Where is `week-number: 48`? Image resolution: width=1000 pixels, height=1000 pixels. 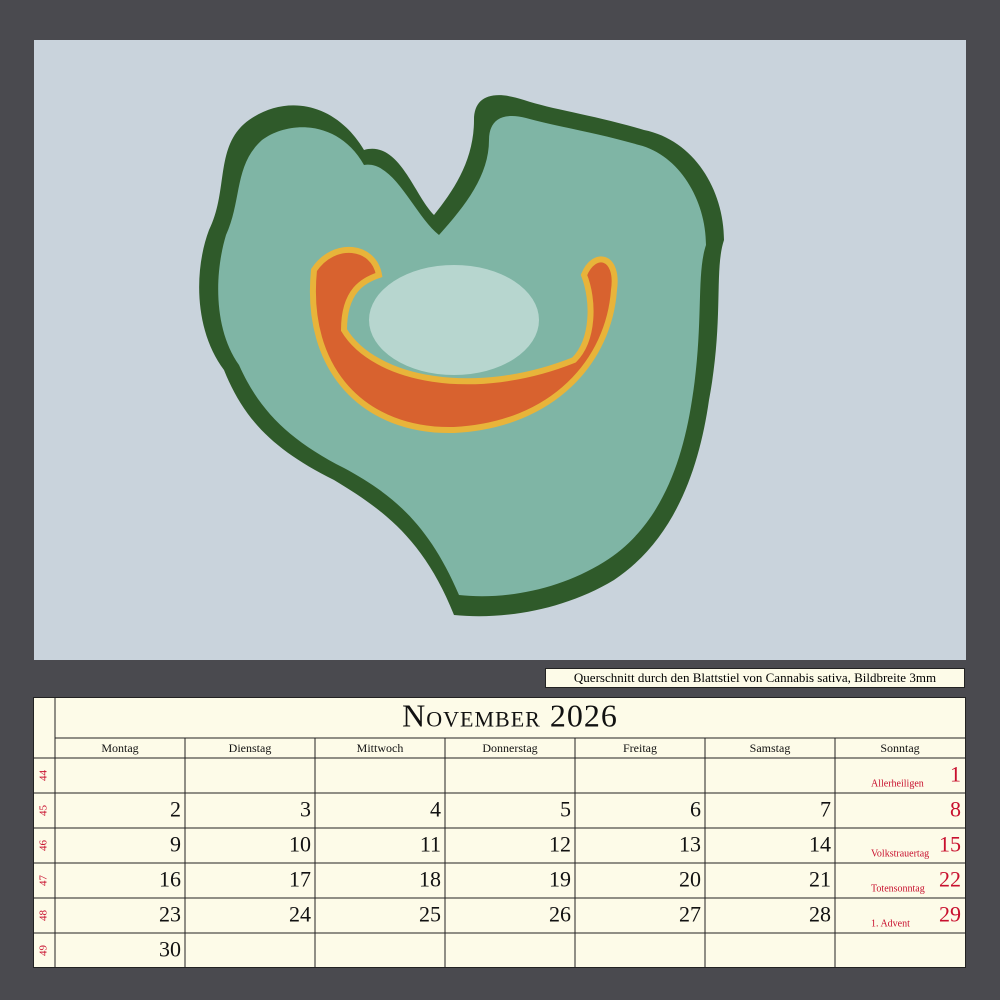 week-number: 48 is located at coordinates (44, 916).